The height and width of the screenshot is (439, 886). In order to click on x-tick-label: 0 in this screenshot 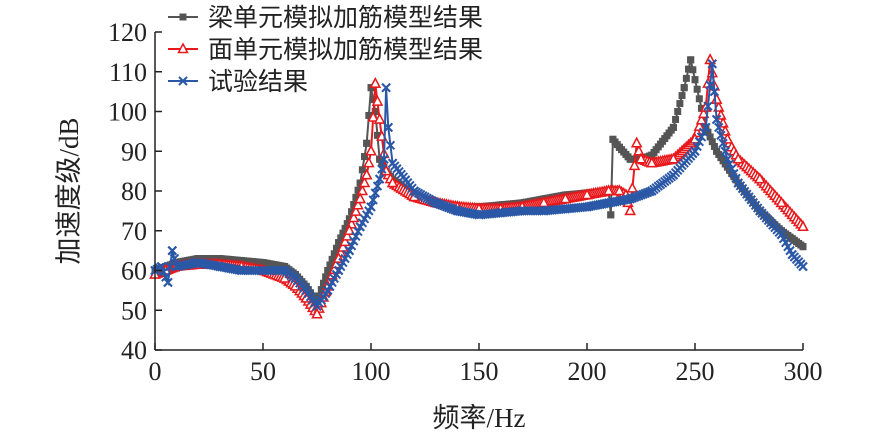, I will do `click(155, 371)`.